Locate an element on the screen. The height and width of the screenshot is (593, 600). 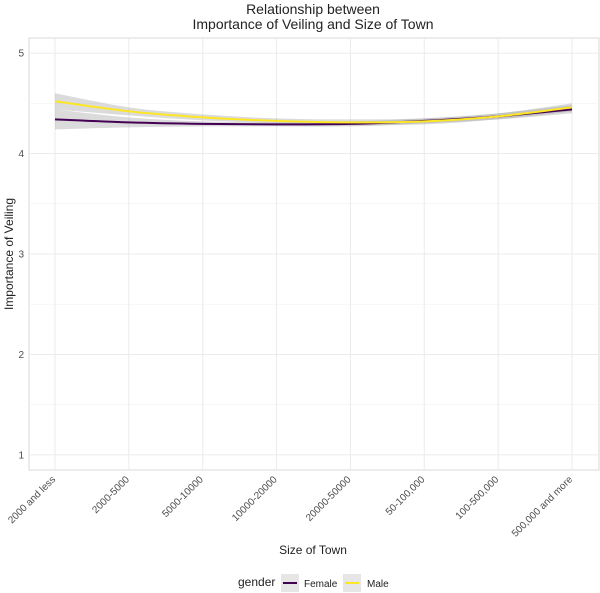
series-lines is located at coordinates (313, 113).